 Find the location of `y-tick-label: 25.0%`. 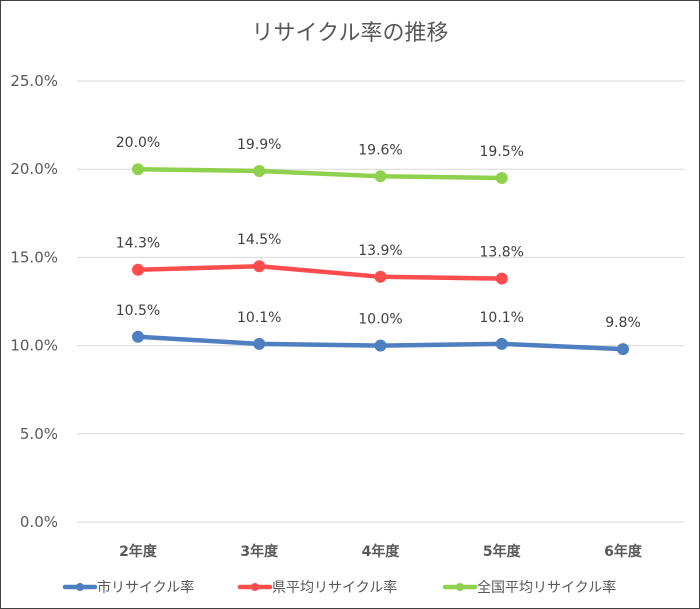

y-tick-label: 25.0% is located at coordinates (34, 81).